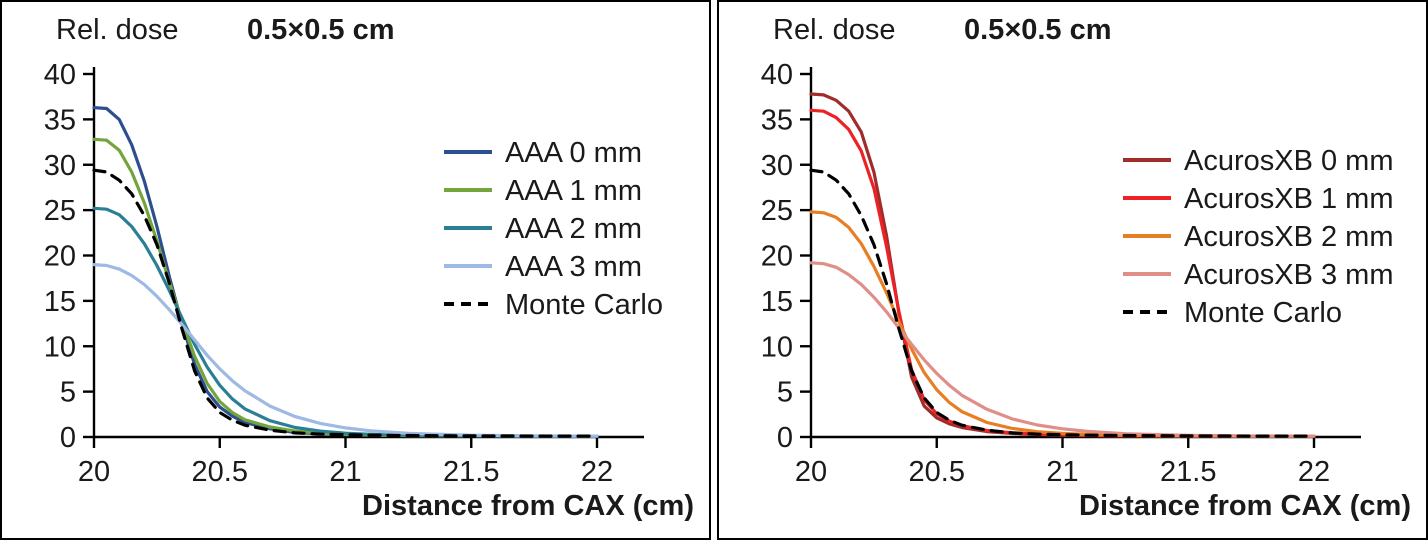 The image size is (1428, 540). I want to click on legend-label-aaa-2-mm: AAA 2 mm, so click(573, 229).